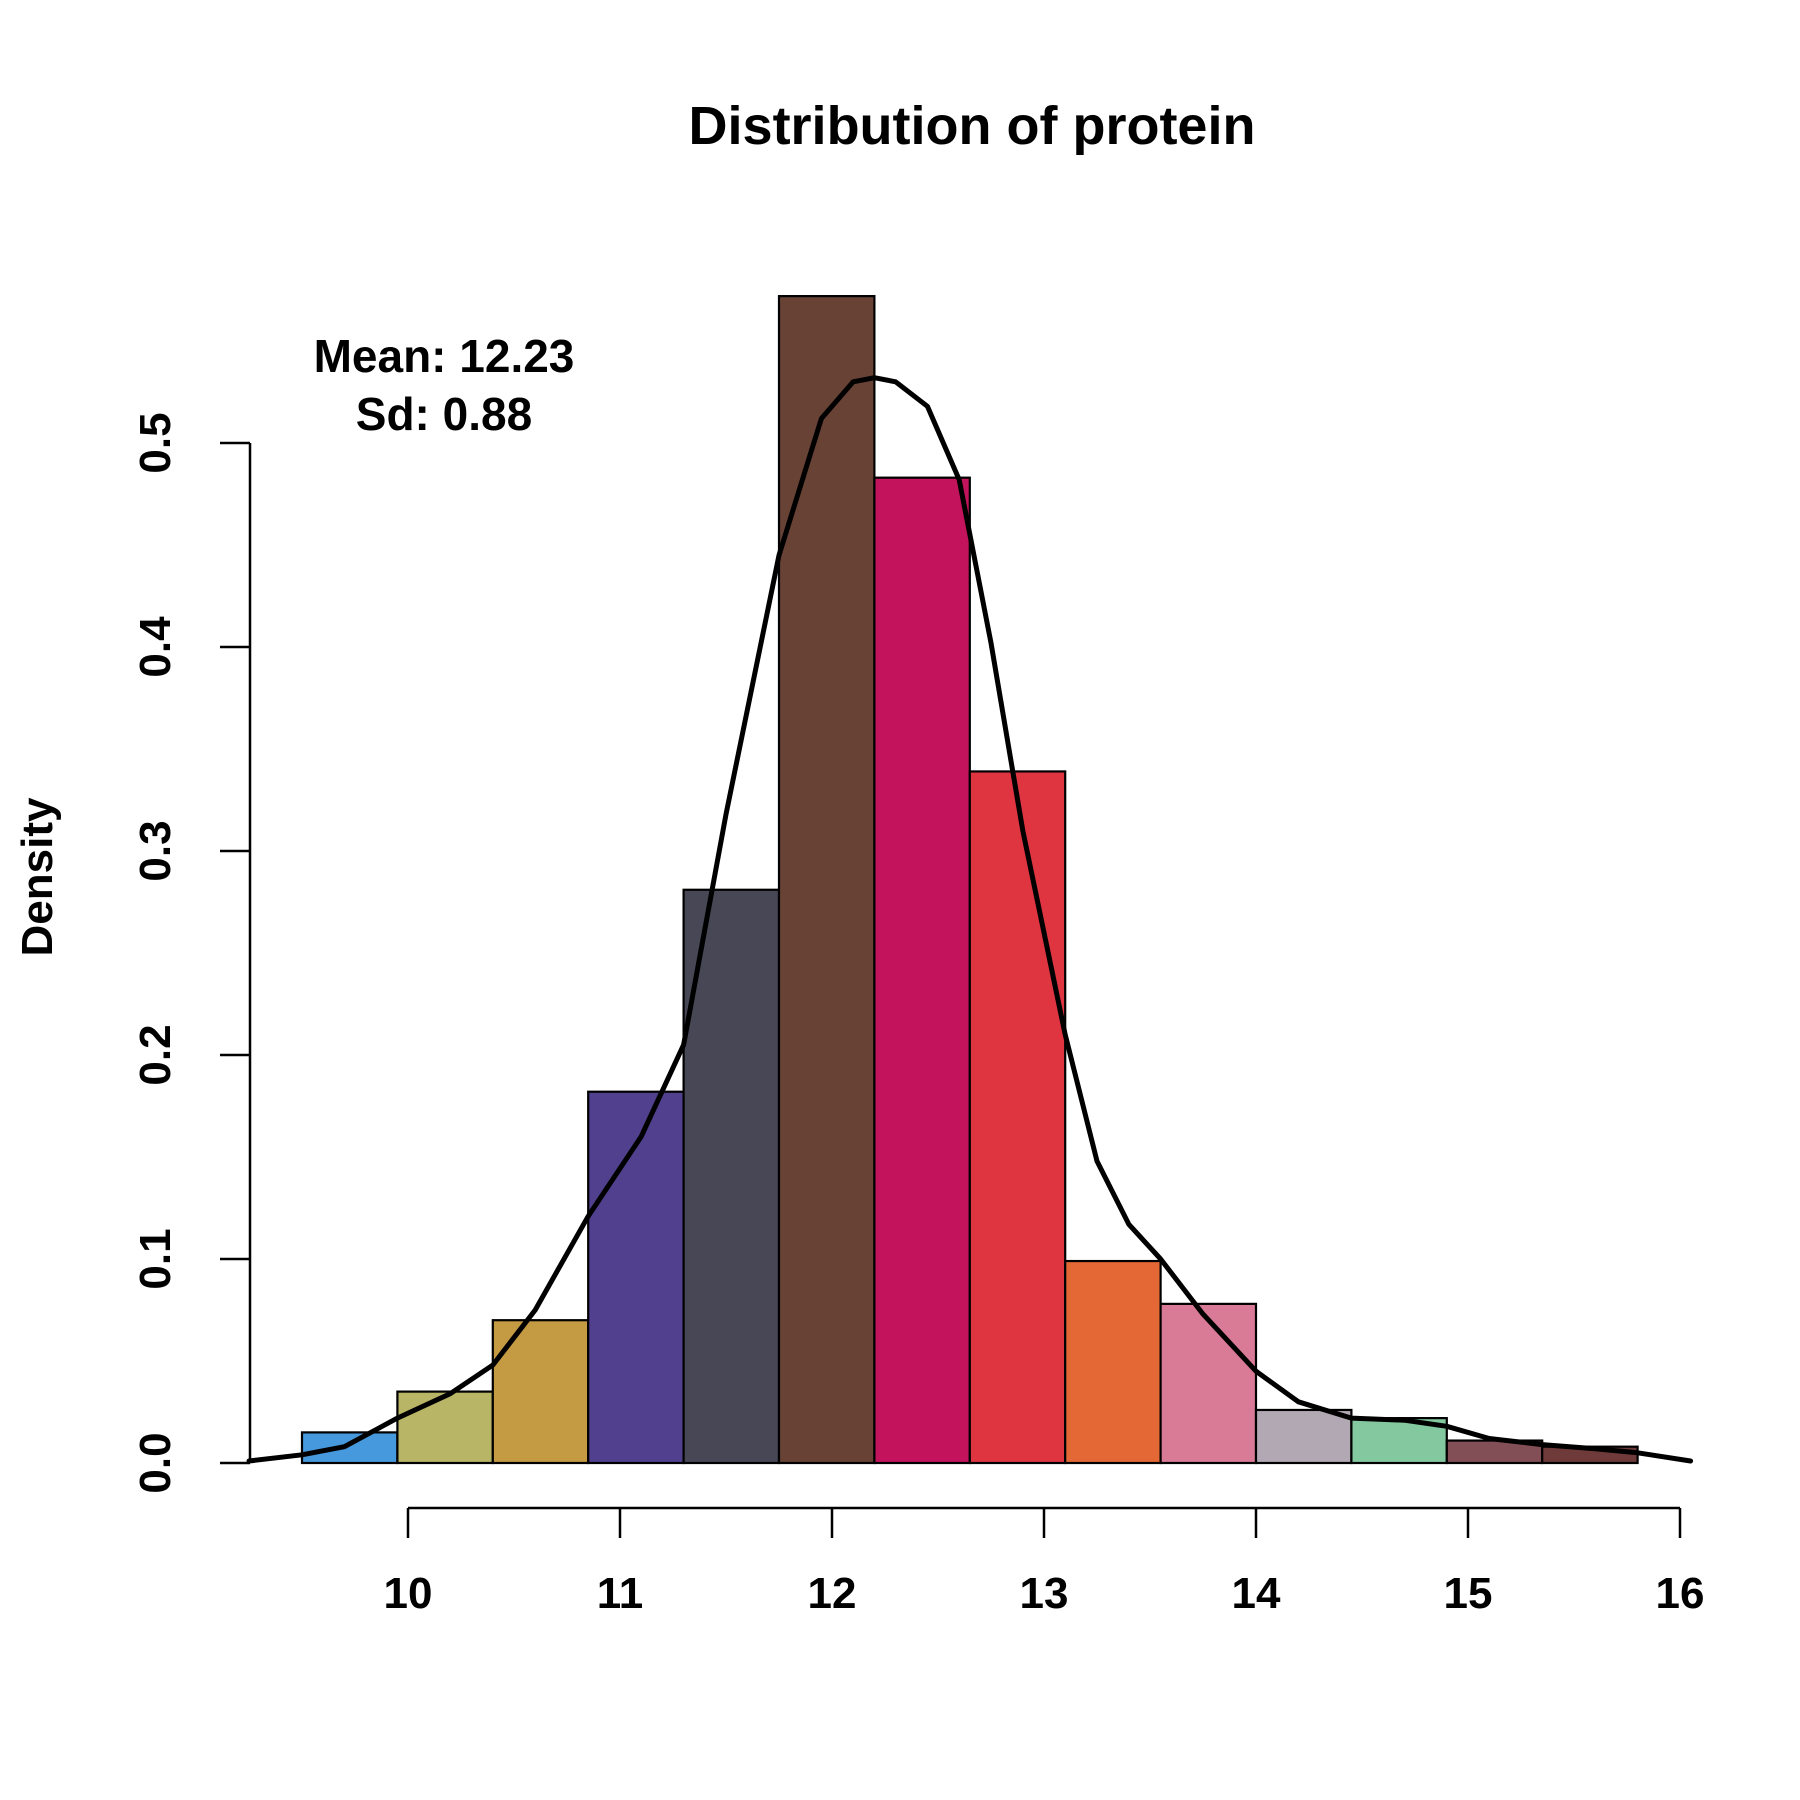  Describe the element at coordinates (1468, 1593) in the screenshot. I see `x-tick-label: 15` at that location.